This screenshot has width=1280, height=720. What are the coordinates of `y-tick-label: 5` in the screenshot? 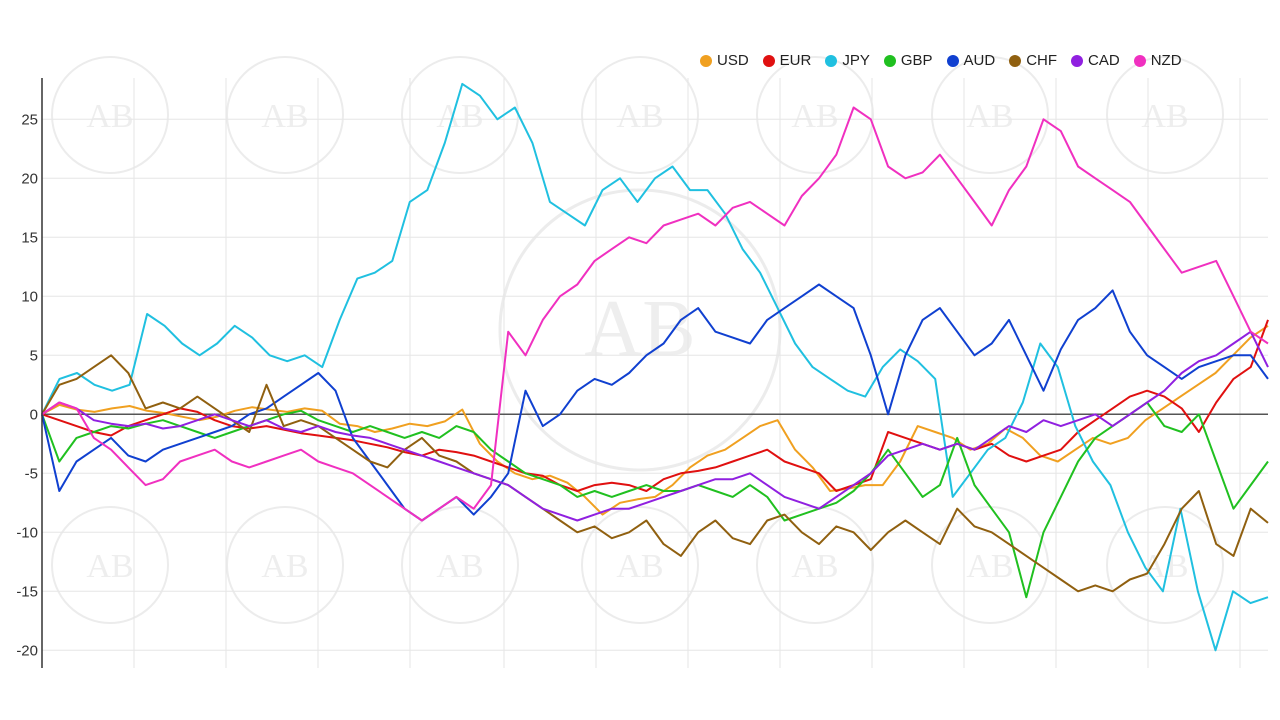 It's located at (34, 355).